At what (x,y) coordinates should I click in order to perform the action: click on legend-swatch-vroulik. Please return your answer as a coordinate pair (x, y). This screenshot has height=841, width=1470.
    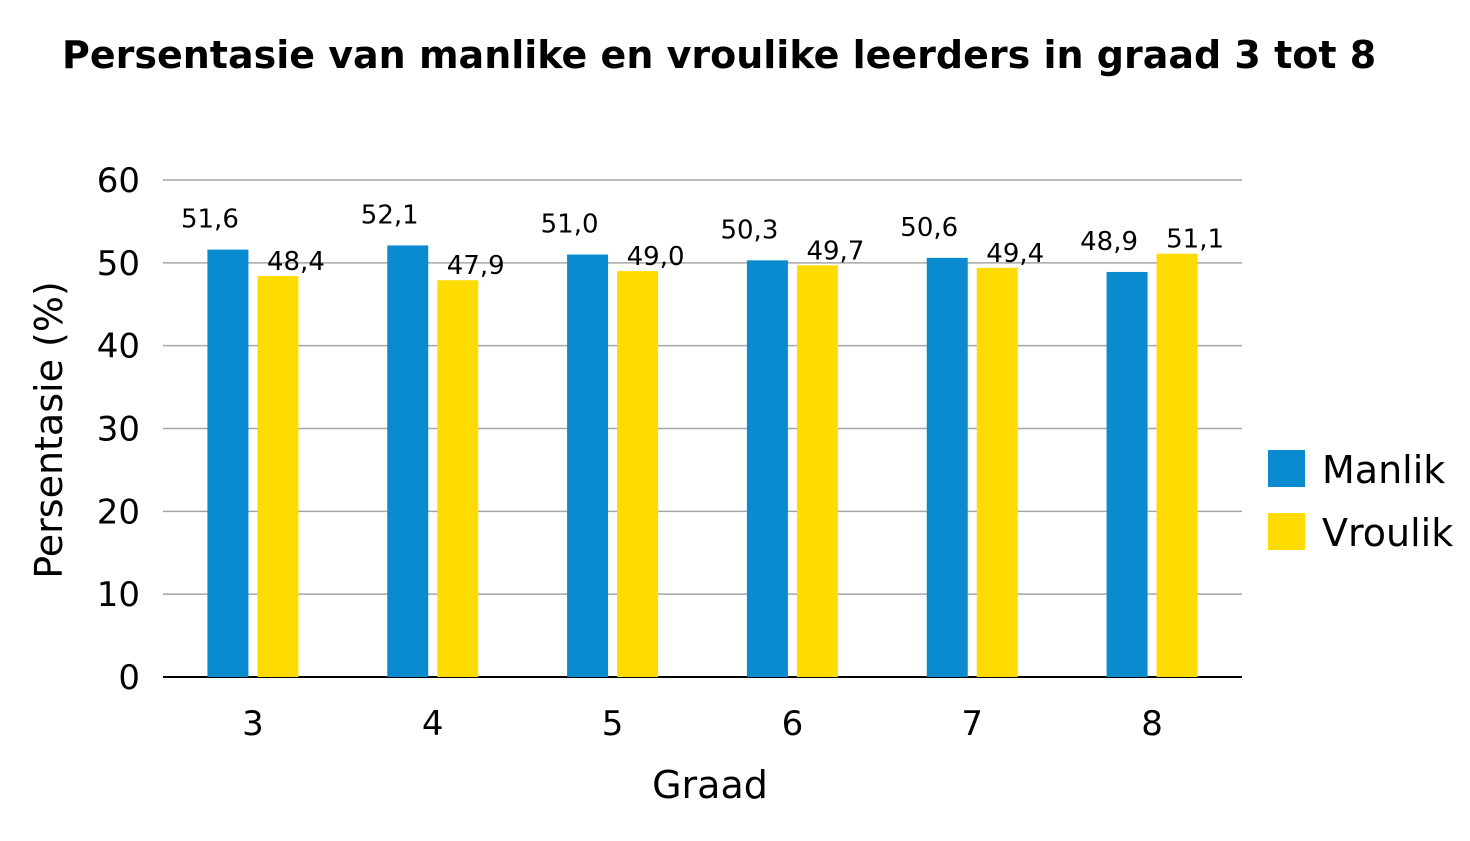
    Looking at the image, I should click on (1286, 531).